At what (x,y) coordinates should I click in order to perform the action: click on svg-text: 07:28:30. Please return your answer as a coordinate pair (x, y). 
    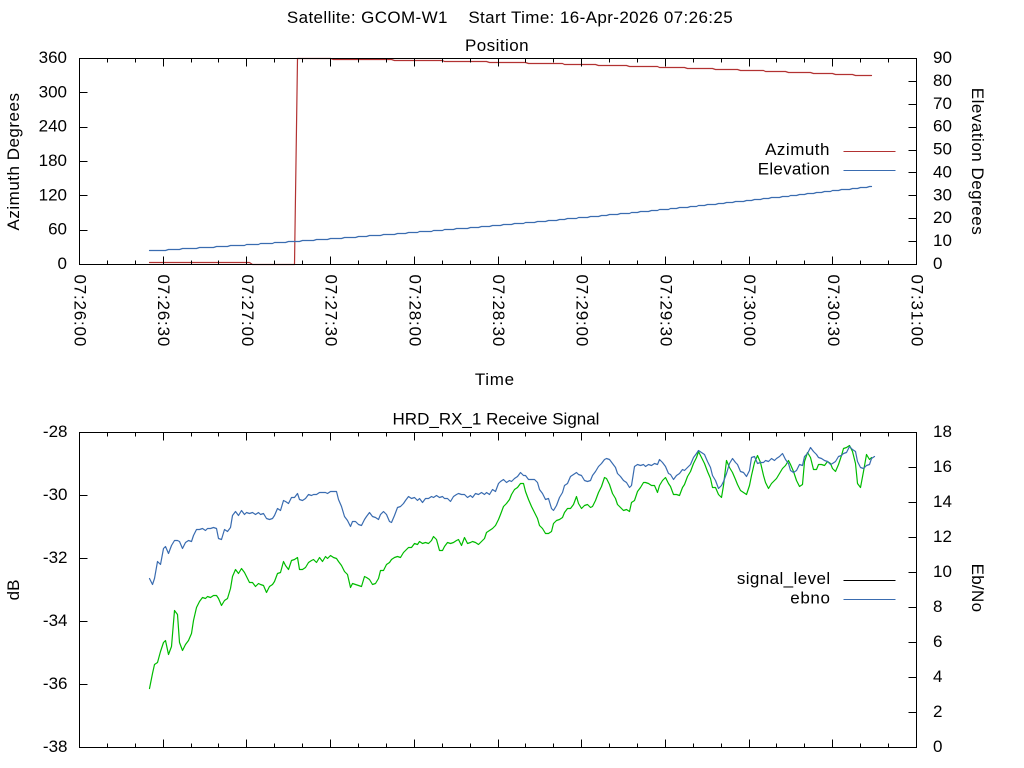
    Looking at the image, I should click on (498, 311).